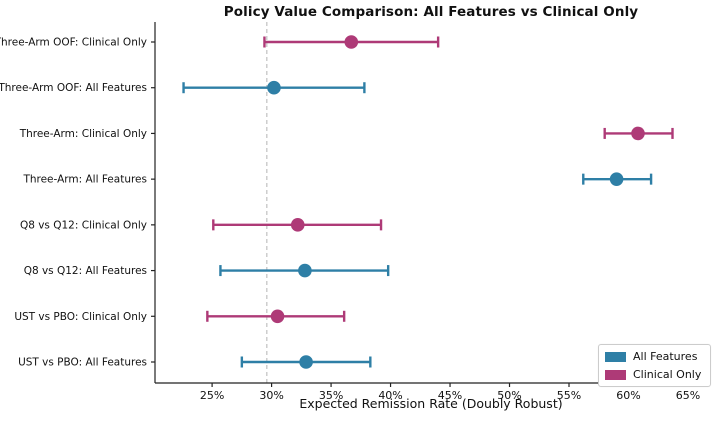 The height and width of the screenshot is (424, 714). I want to click on x-tick-label: 40%, so click(390, 395).